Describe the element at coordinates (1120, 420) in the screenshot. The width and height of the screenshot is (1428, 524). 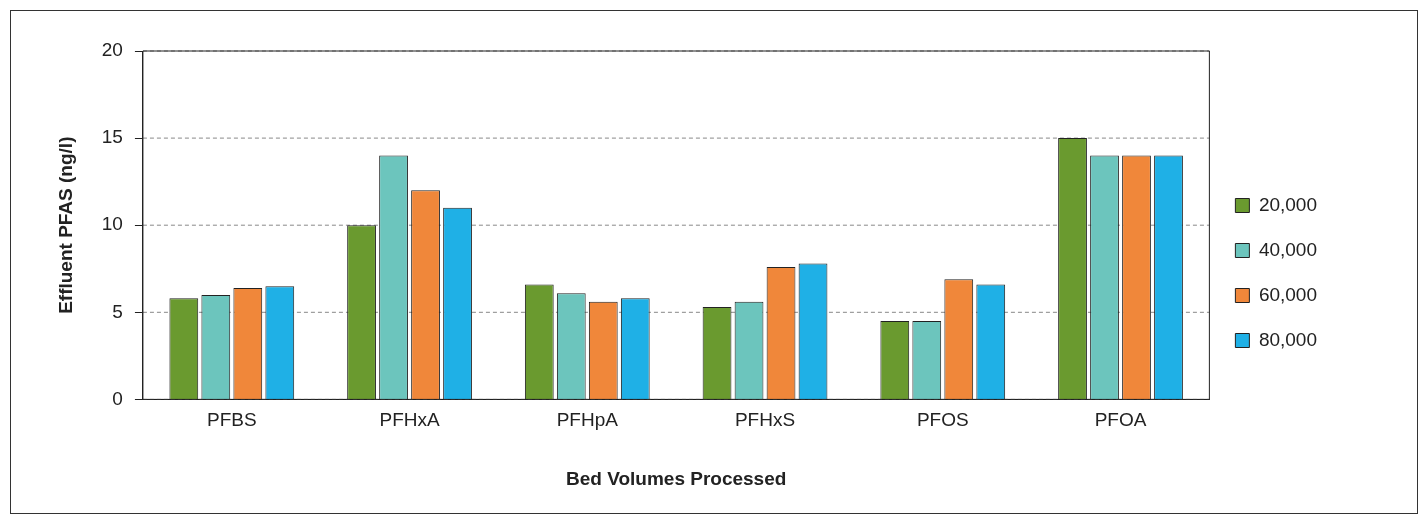
I see `x-tick-label: PFOA` at that location.